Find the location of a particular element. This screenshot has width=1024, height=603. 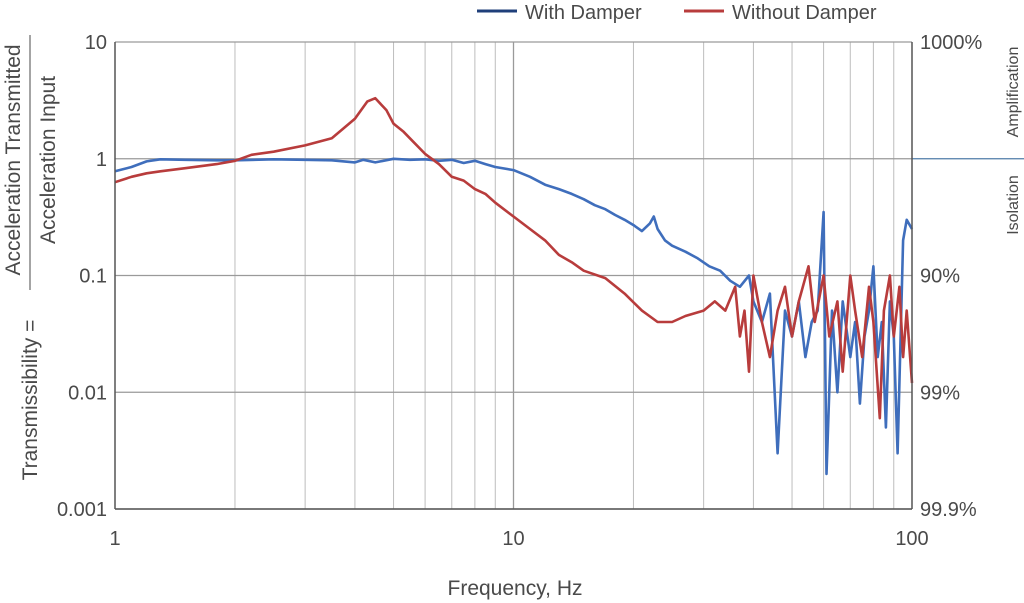

y-tick-label: 0.01 is located at coordinates (87, 393).